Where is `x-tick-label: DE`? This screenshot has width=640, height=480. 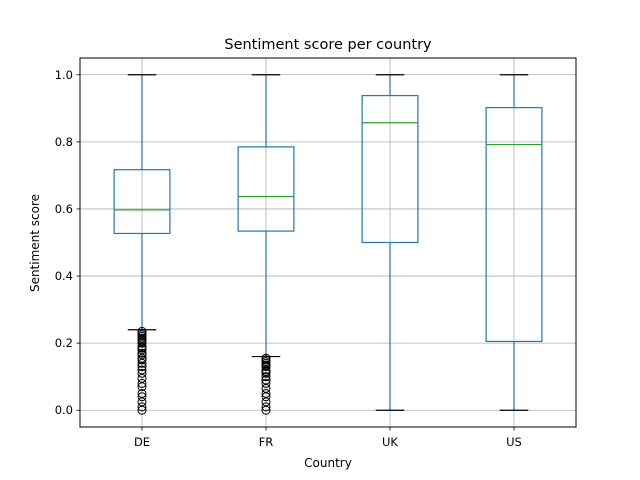
x-tick-label: DE is located at coordinates (142, 442).